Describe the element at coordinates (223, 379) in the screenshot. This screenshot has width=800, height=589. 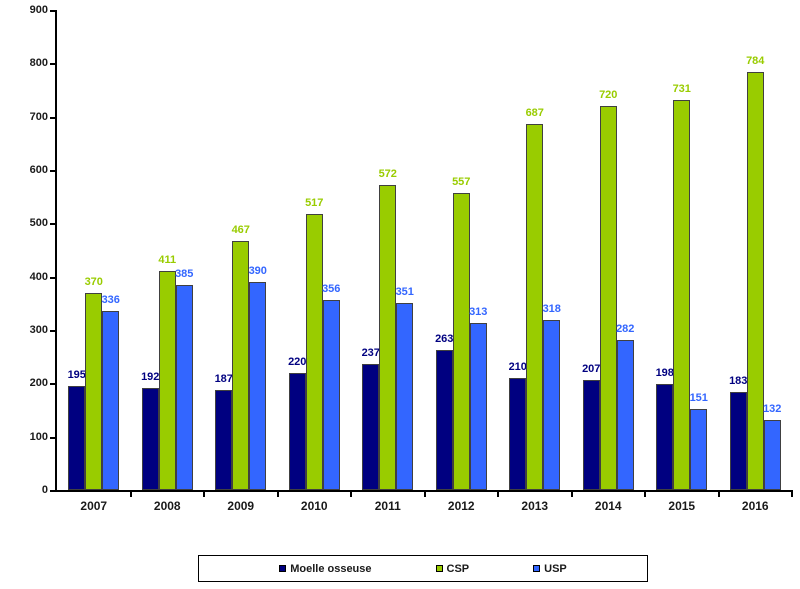
I see `data-label-moelle-osseuse-2009: 187` at that location.